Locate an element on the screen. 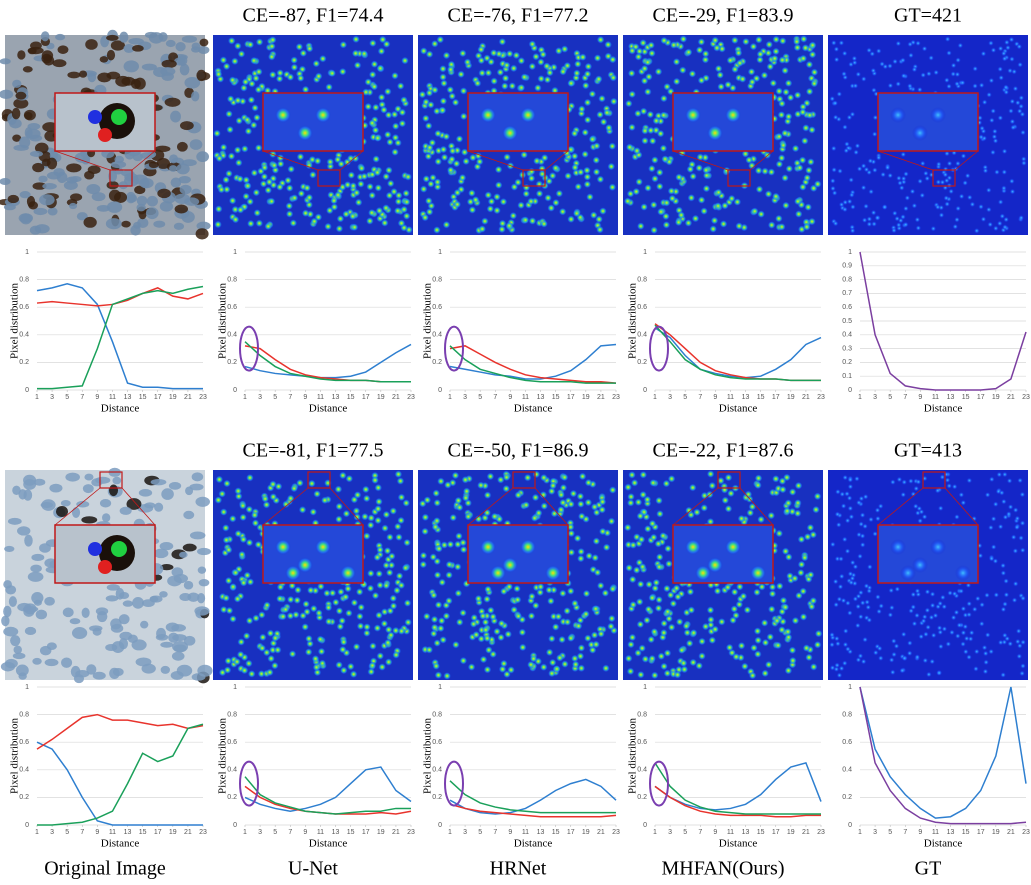  x-tick-label: 13 is located at coordinates (128, 832).